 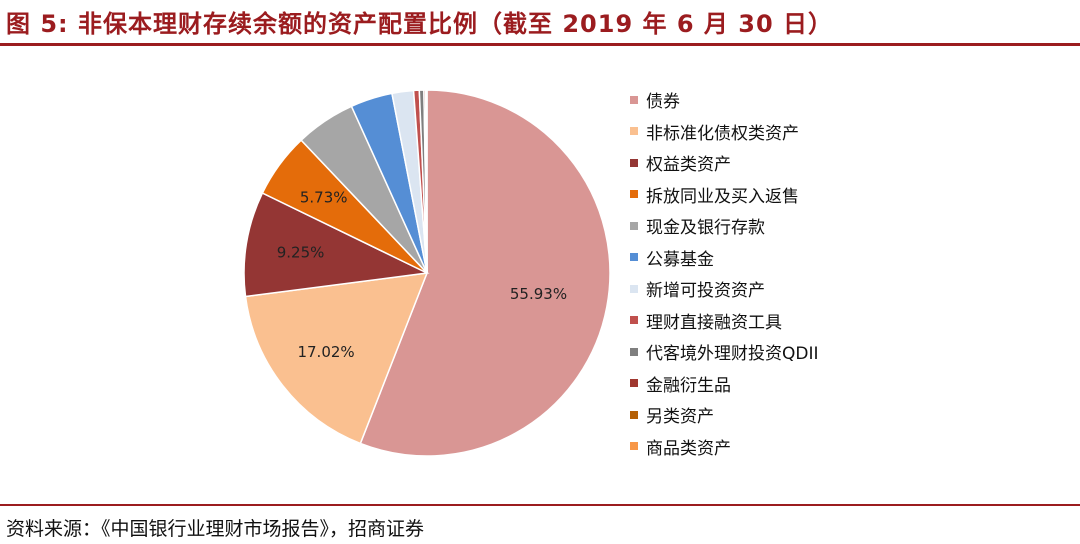 I want to click on legend-item: 商品类资产, so click(x=724, y=447).